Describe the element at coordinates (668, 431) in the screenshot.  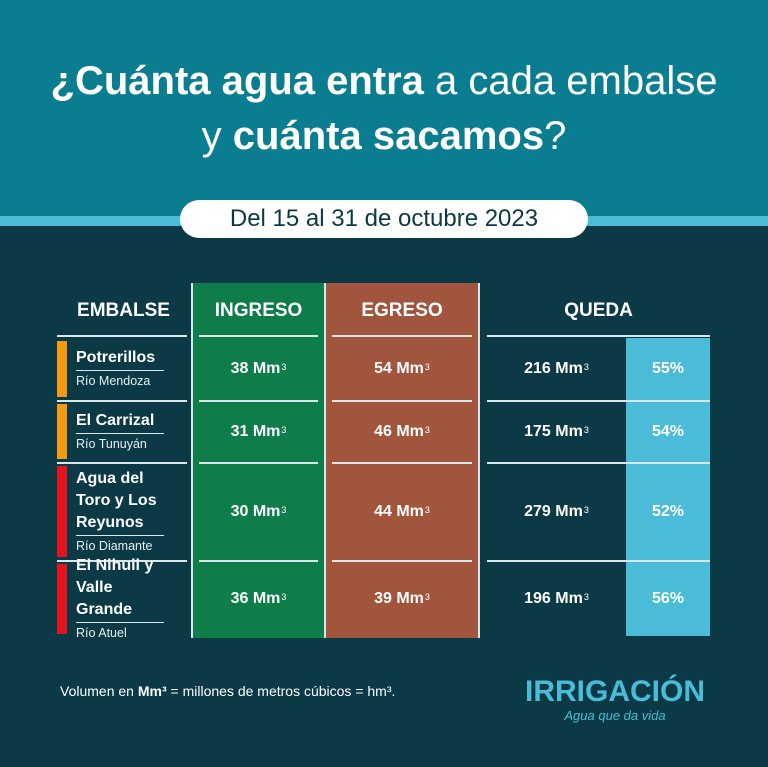
I see `percent-value: 54%` at that location.